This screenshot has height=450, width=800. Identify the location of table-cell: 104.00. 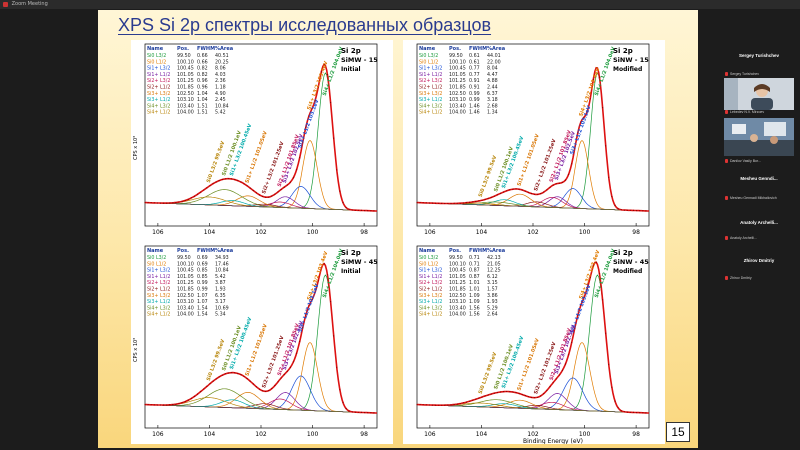
(185, 113).